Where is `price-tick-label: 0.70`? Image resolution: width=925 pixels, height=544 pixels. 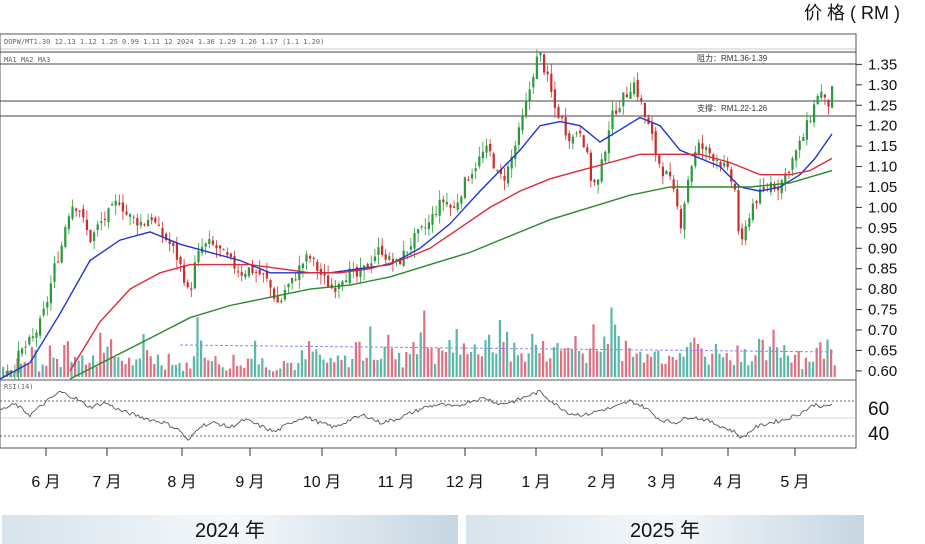 price-tick-label: 0.70 is located at coordinates (882, 330).